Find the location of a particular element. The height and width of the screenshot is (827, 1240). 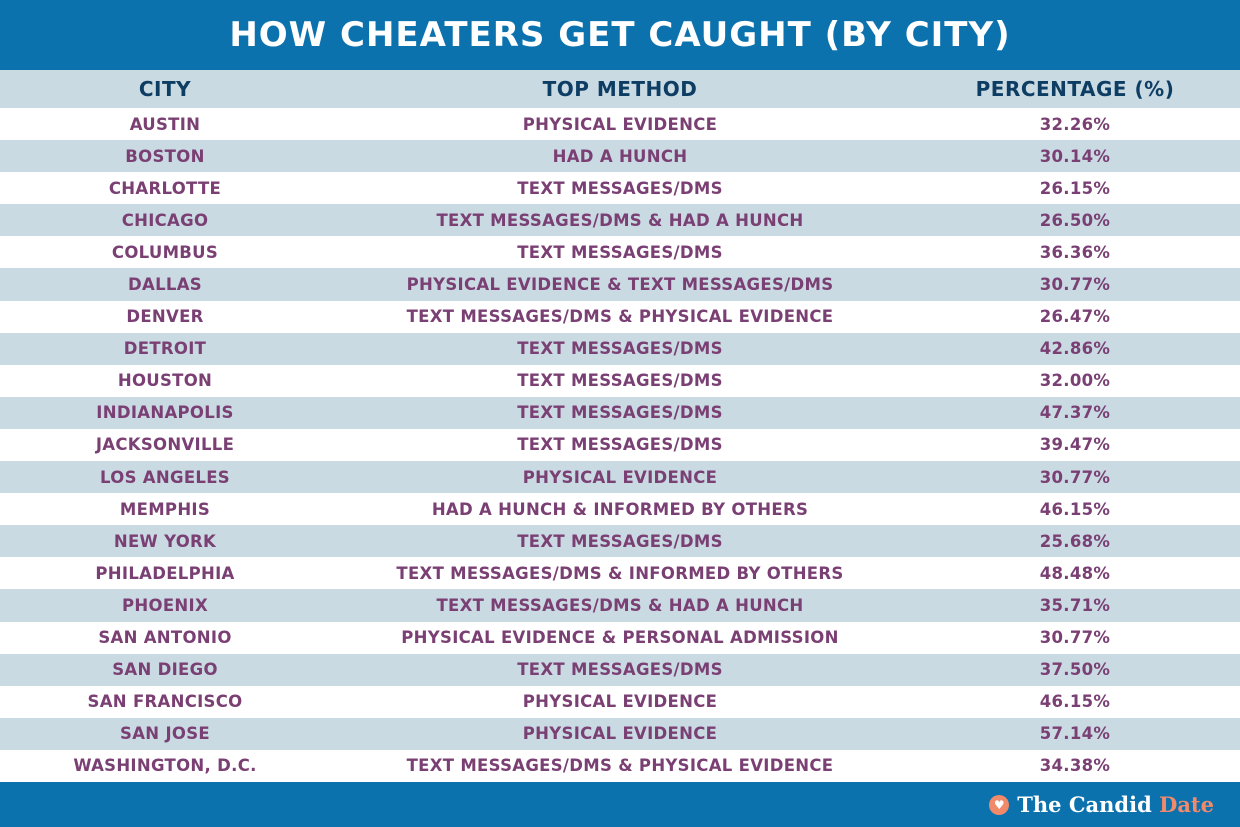

column-header-percentage: PERCENTAGE (%) is located at coordinates (1075, 89).